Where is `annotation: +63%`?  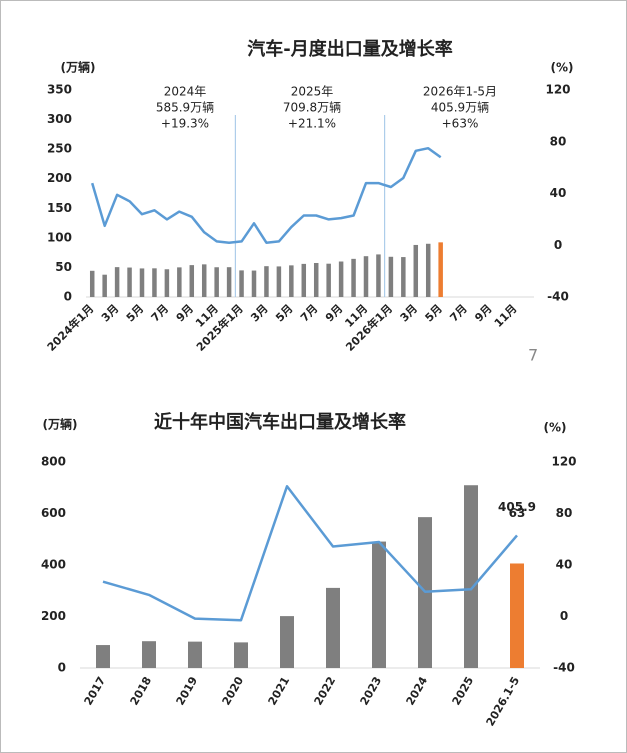
annotation: +63% is located at coordinates (460, 124).